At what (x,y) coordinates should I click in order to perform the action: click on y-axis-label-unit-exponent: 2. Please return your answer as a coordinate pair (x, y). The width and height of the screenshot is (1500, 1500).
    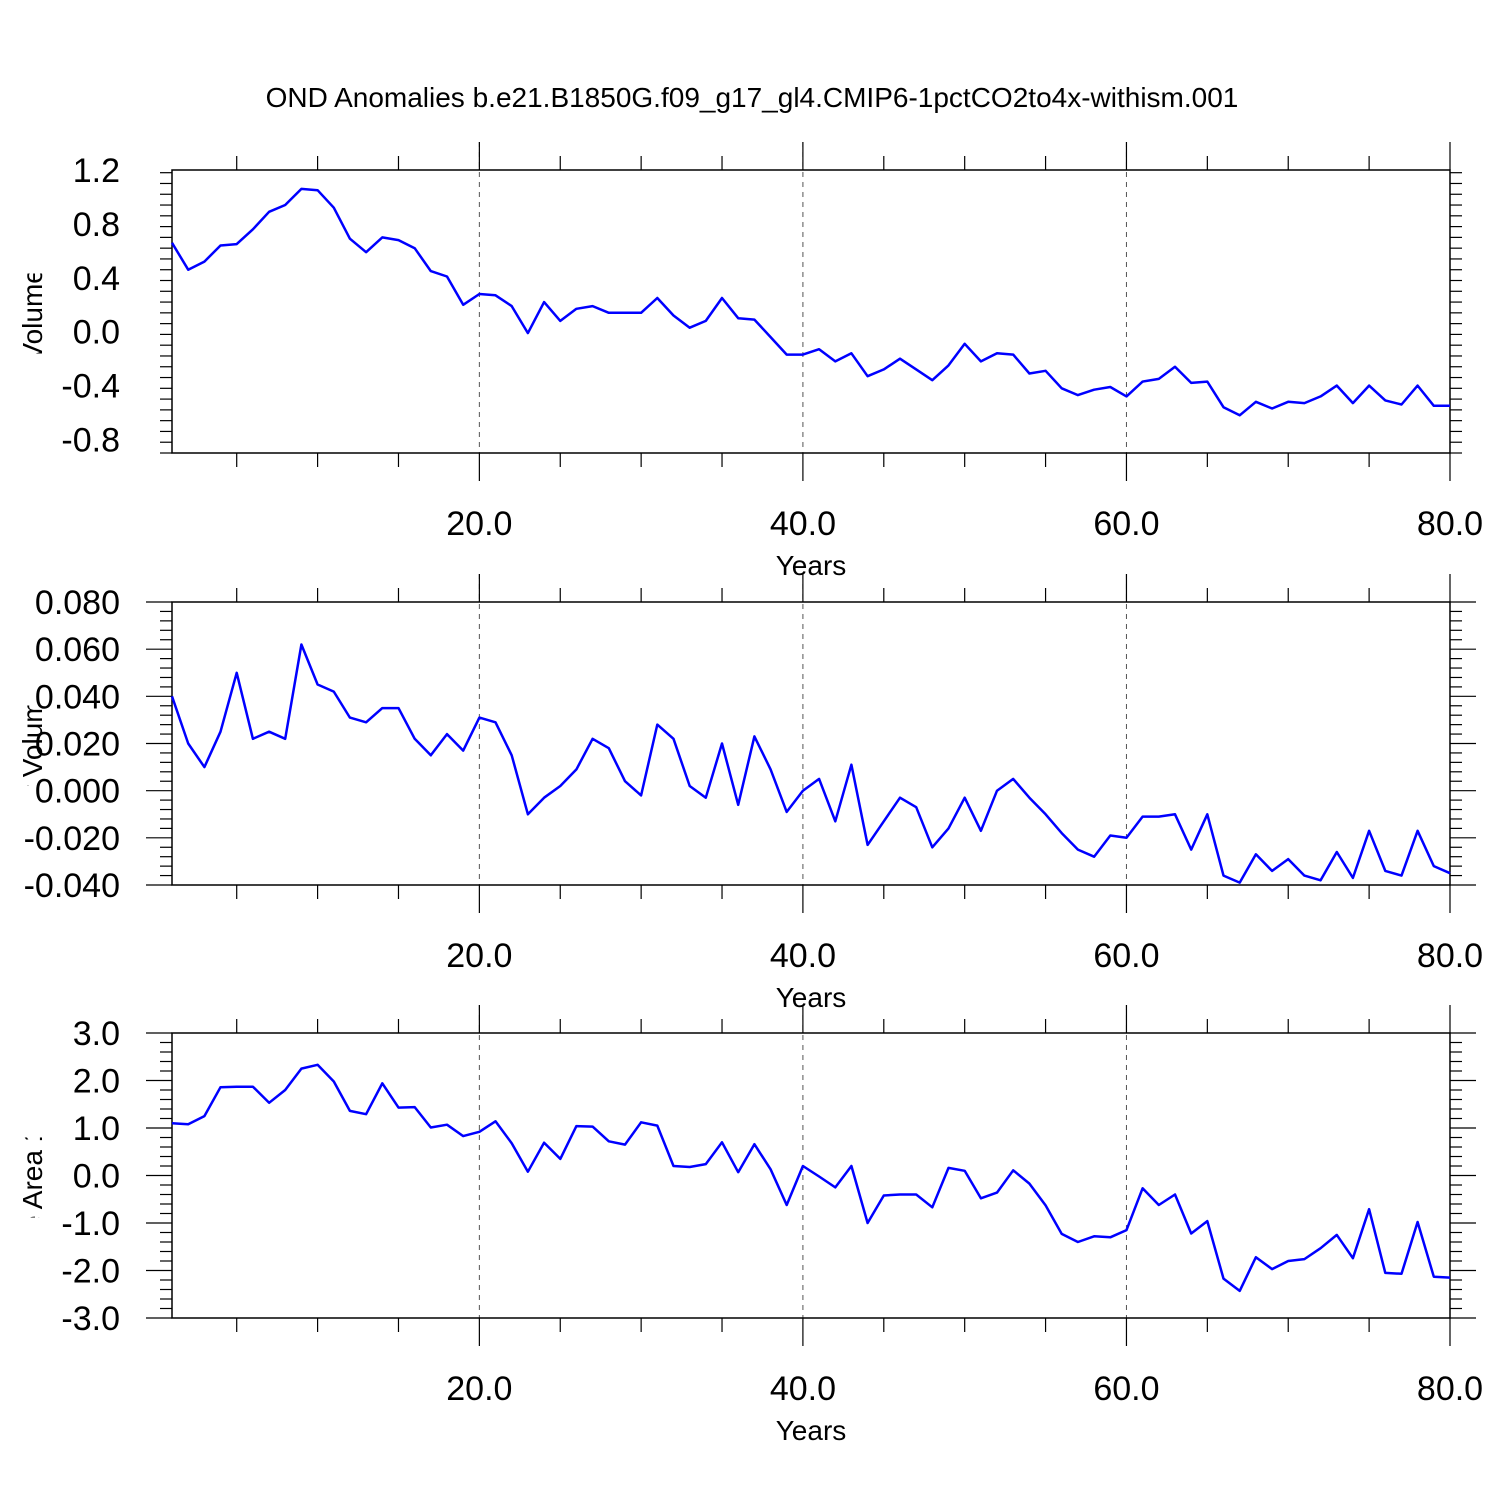
    Looking at the image, I should click on (24, 1055).